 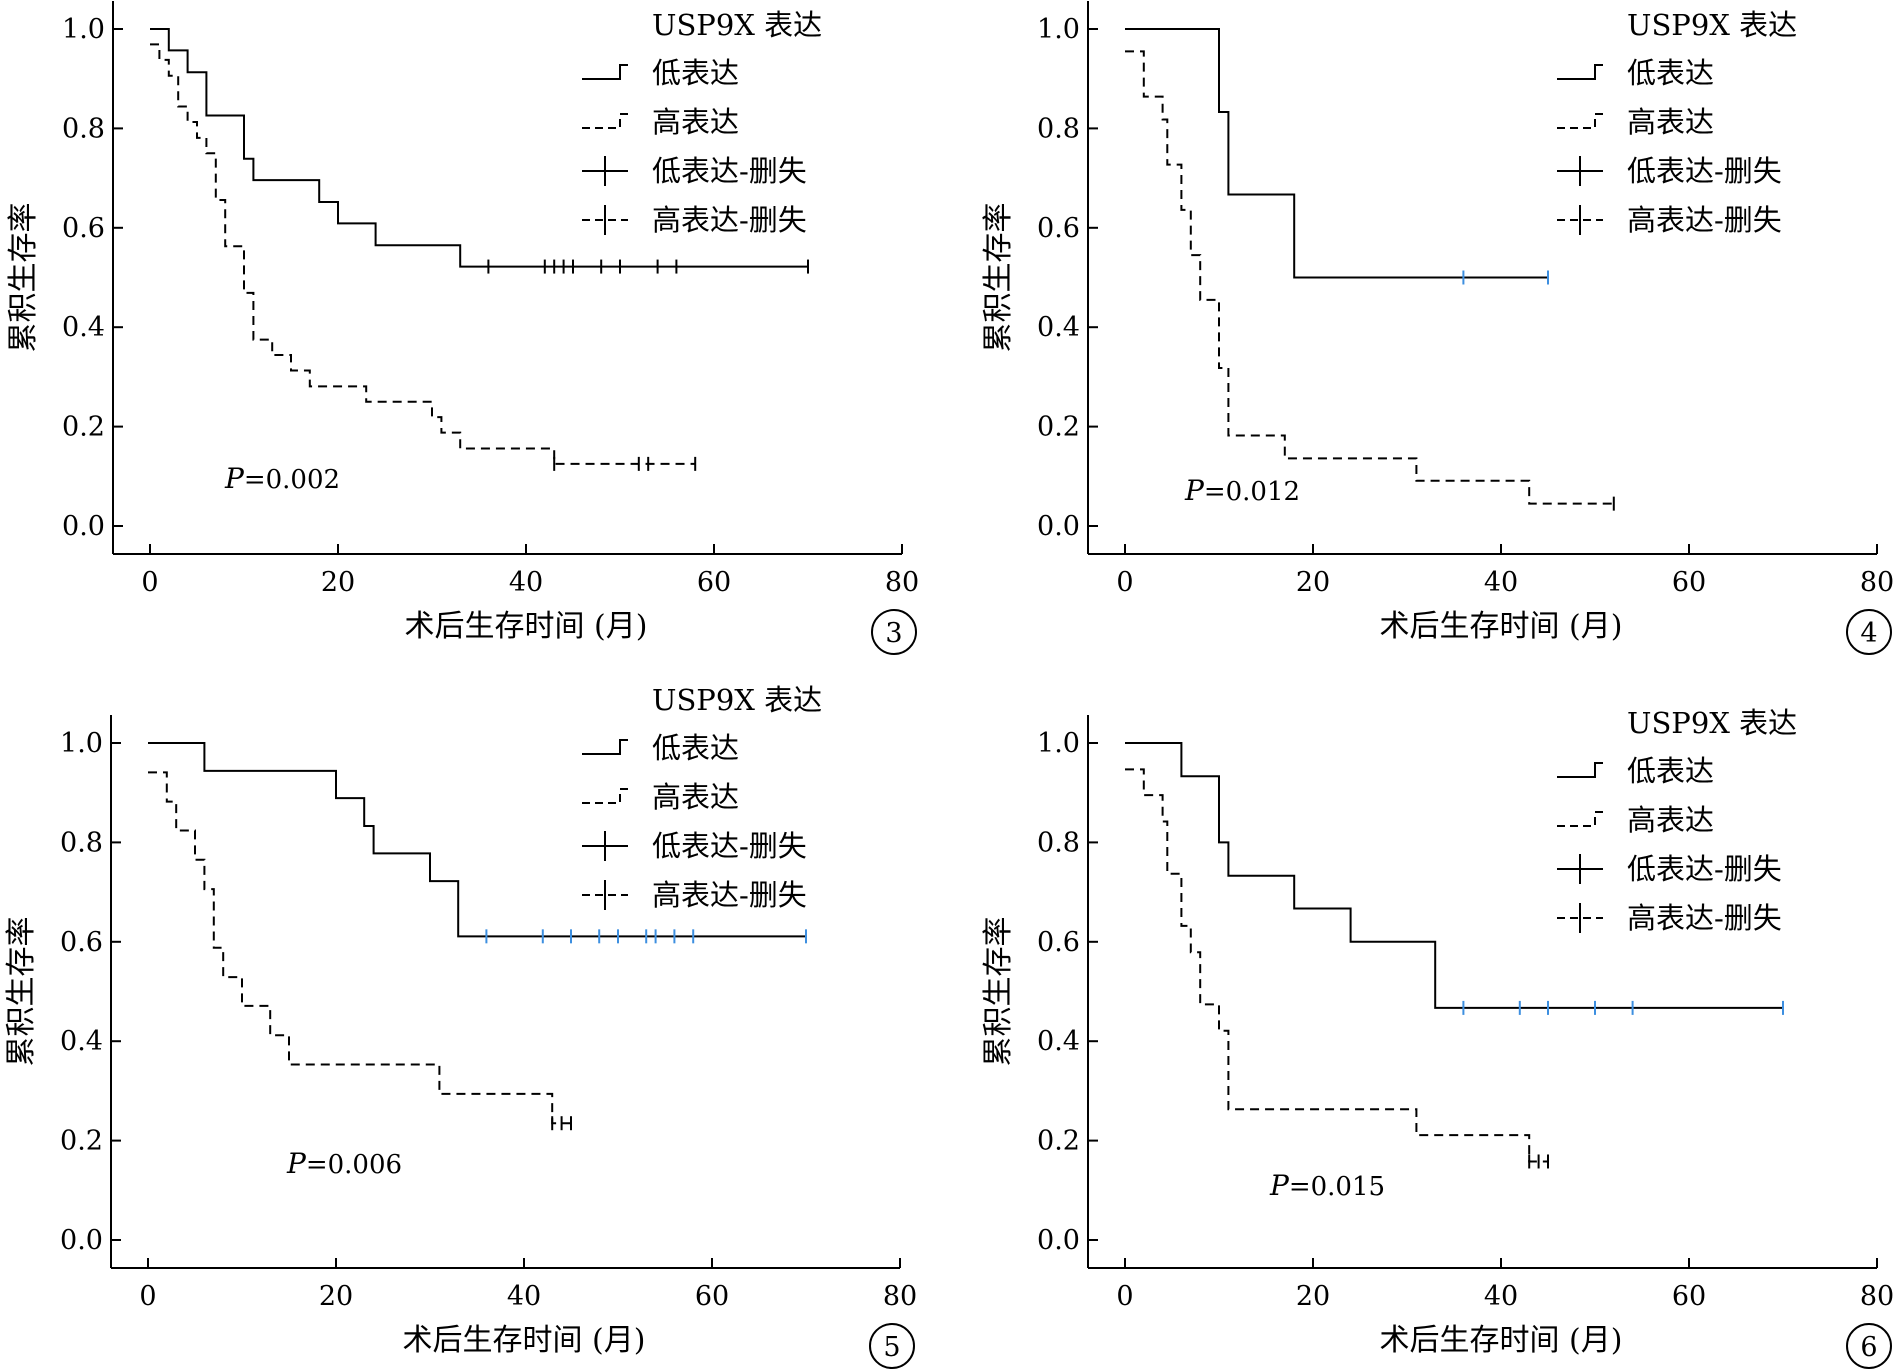 I want to click on panel-number: 3, so click(x=893, y=633).